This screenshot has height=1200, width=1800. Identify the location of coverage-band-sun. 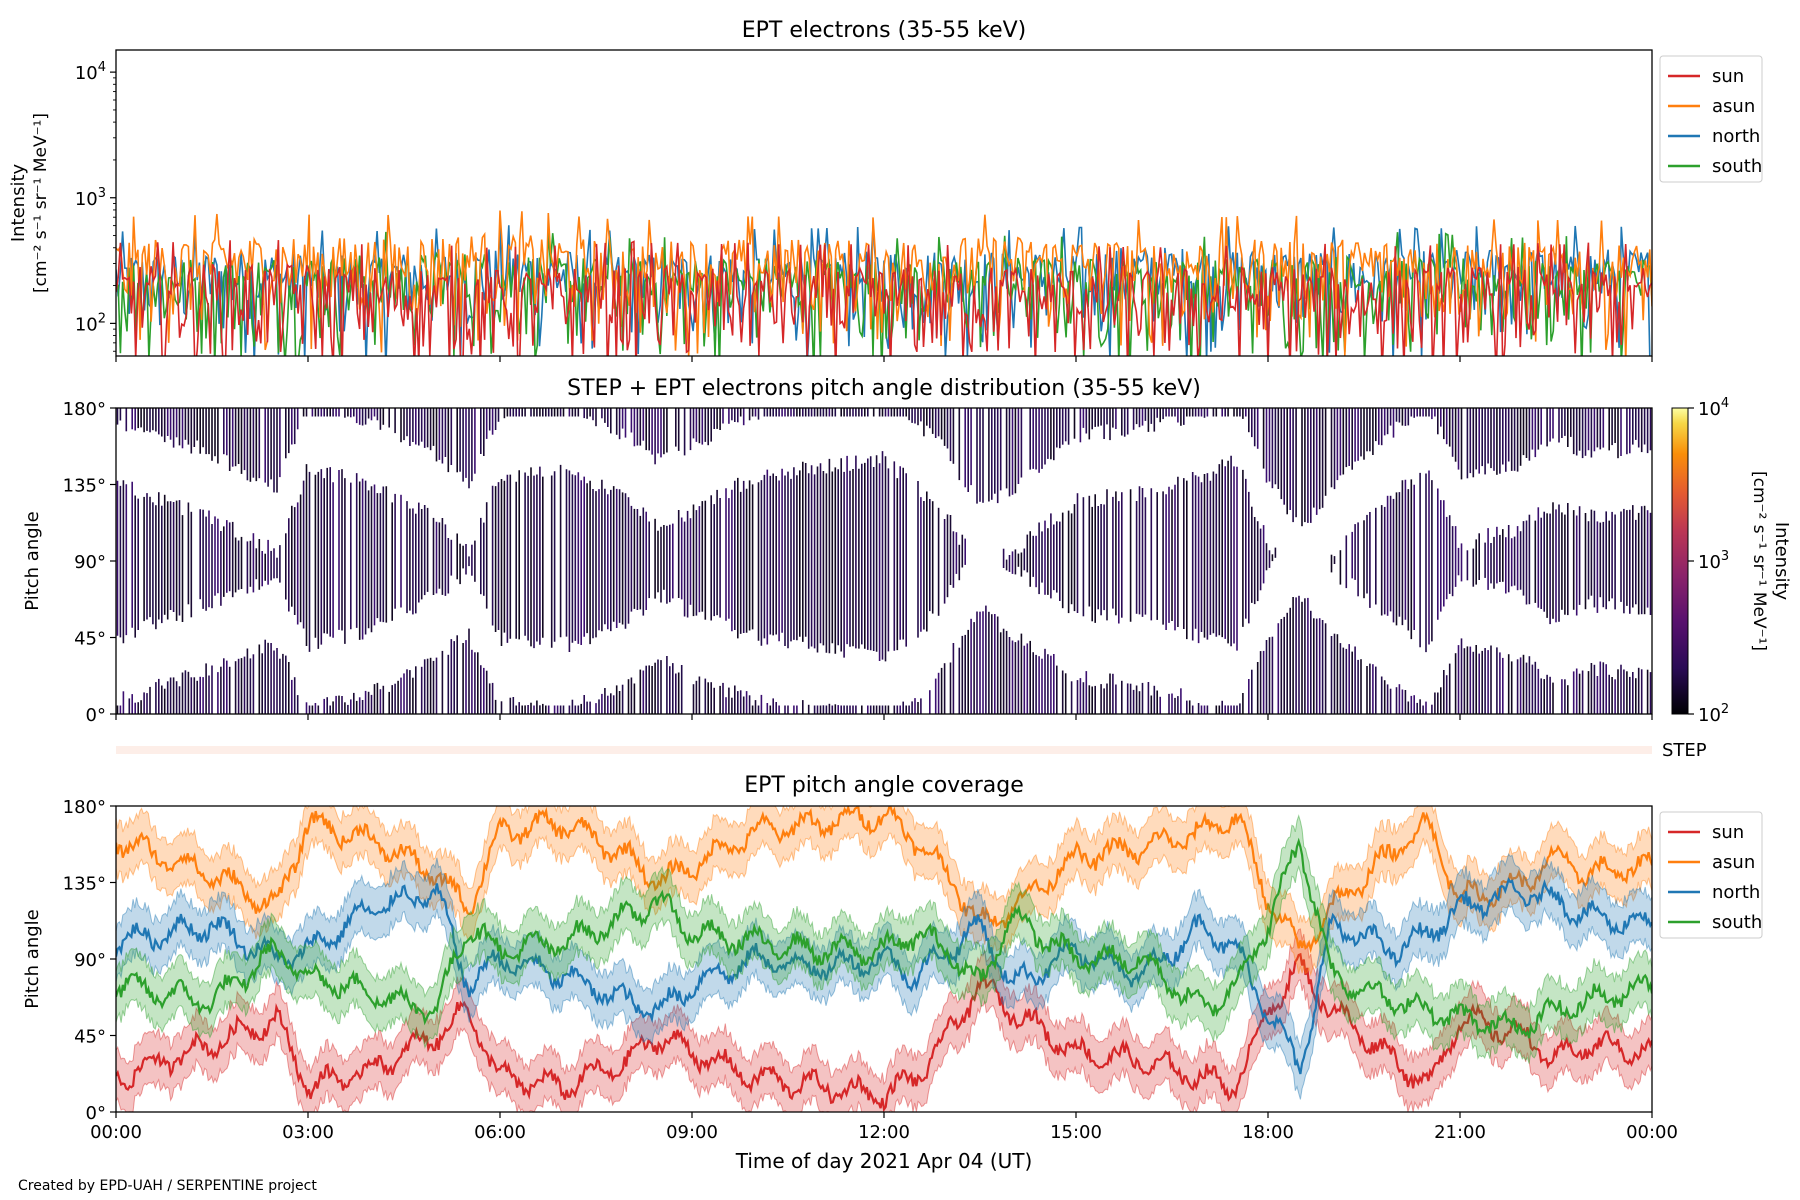
(884, 1020).